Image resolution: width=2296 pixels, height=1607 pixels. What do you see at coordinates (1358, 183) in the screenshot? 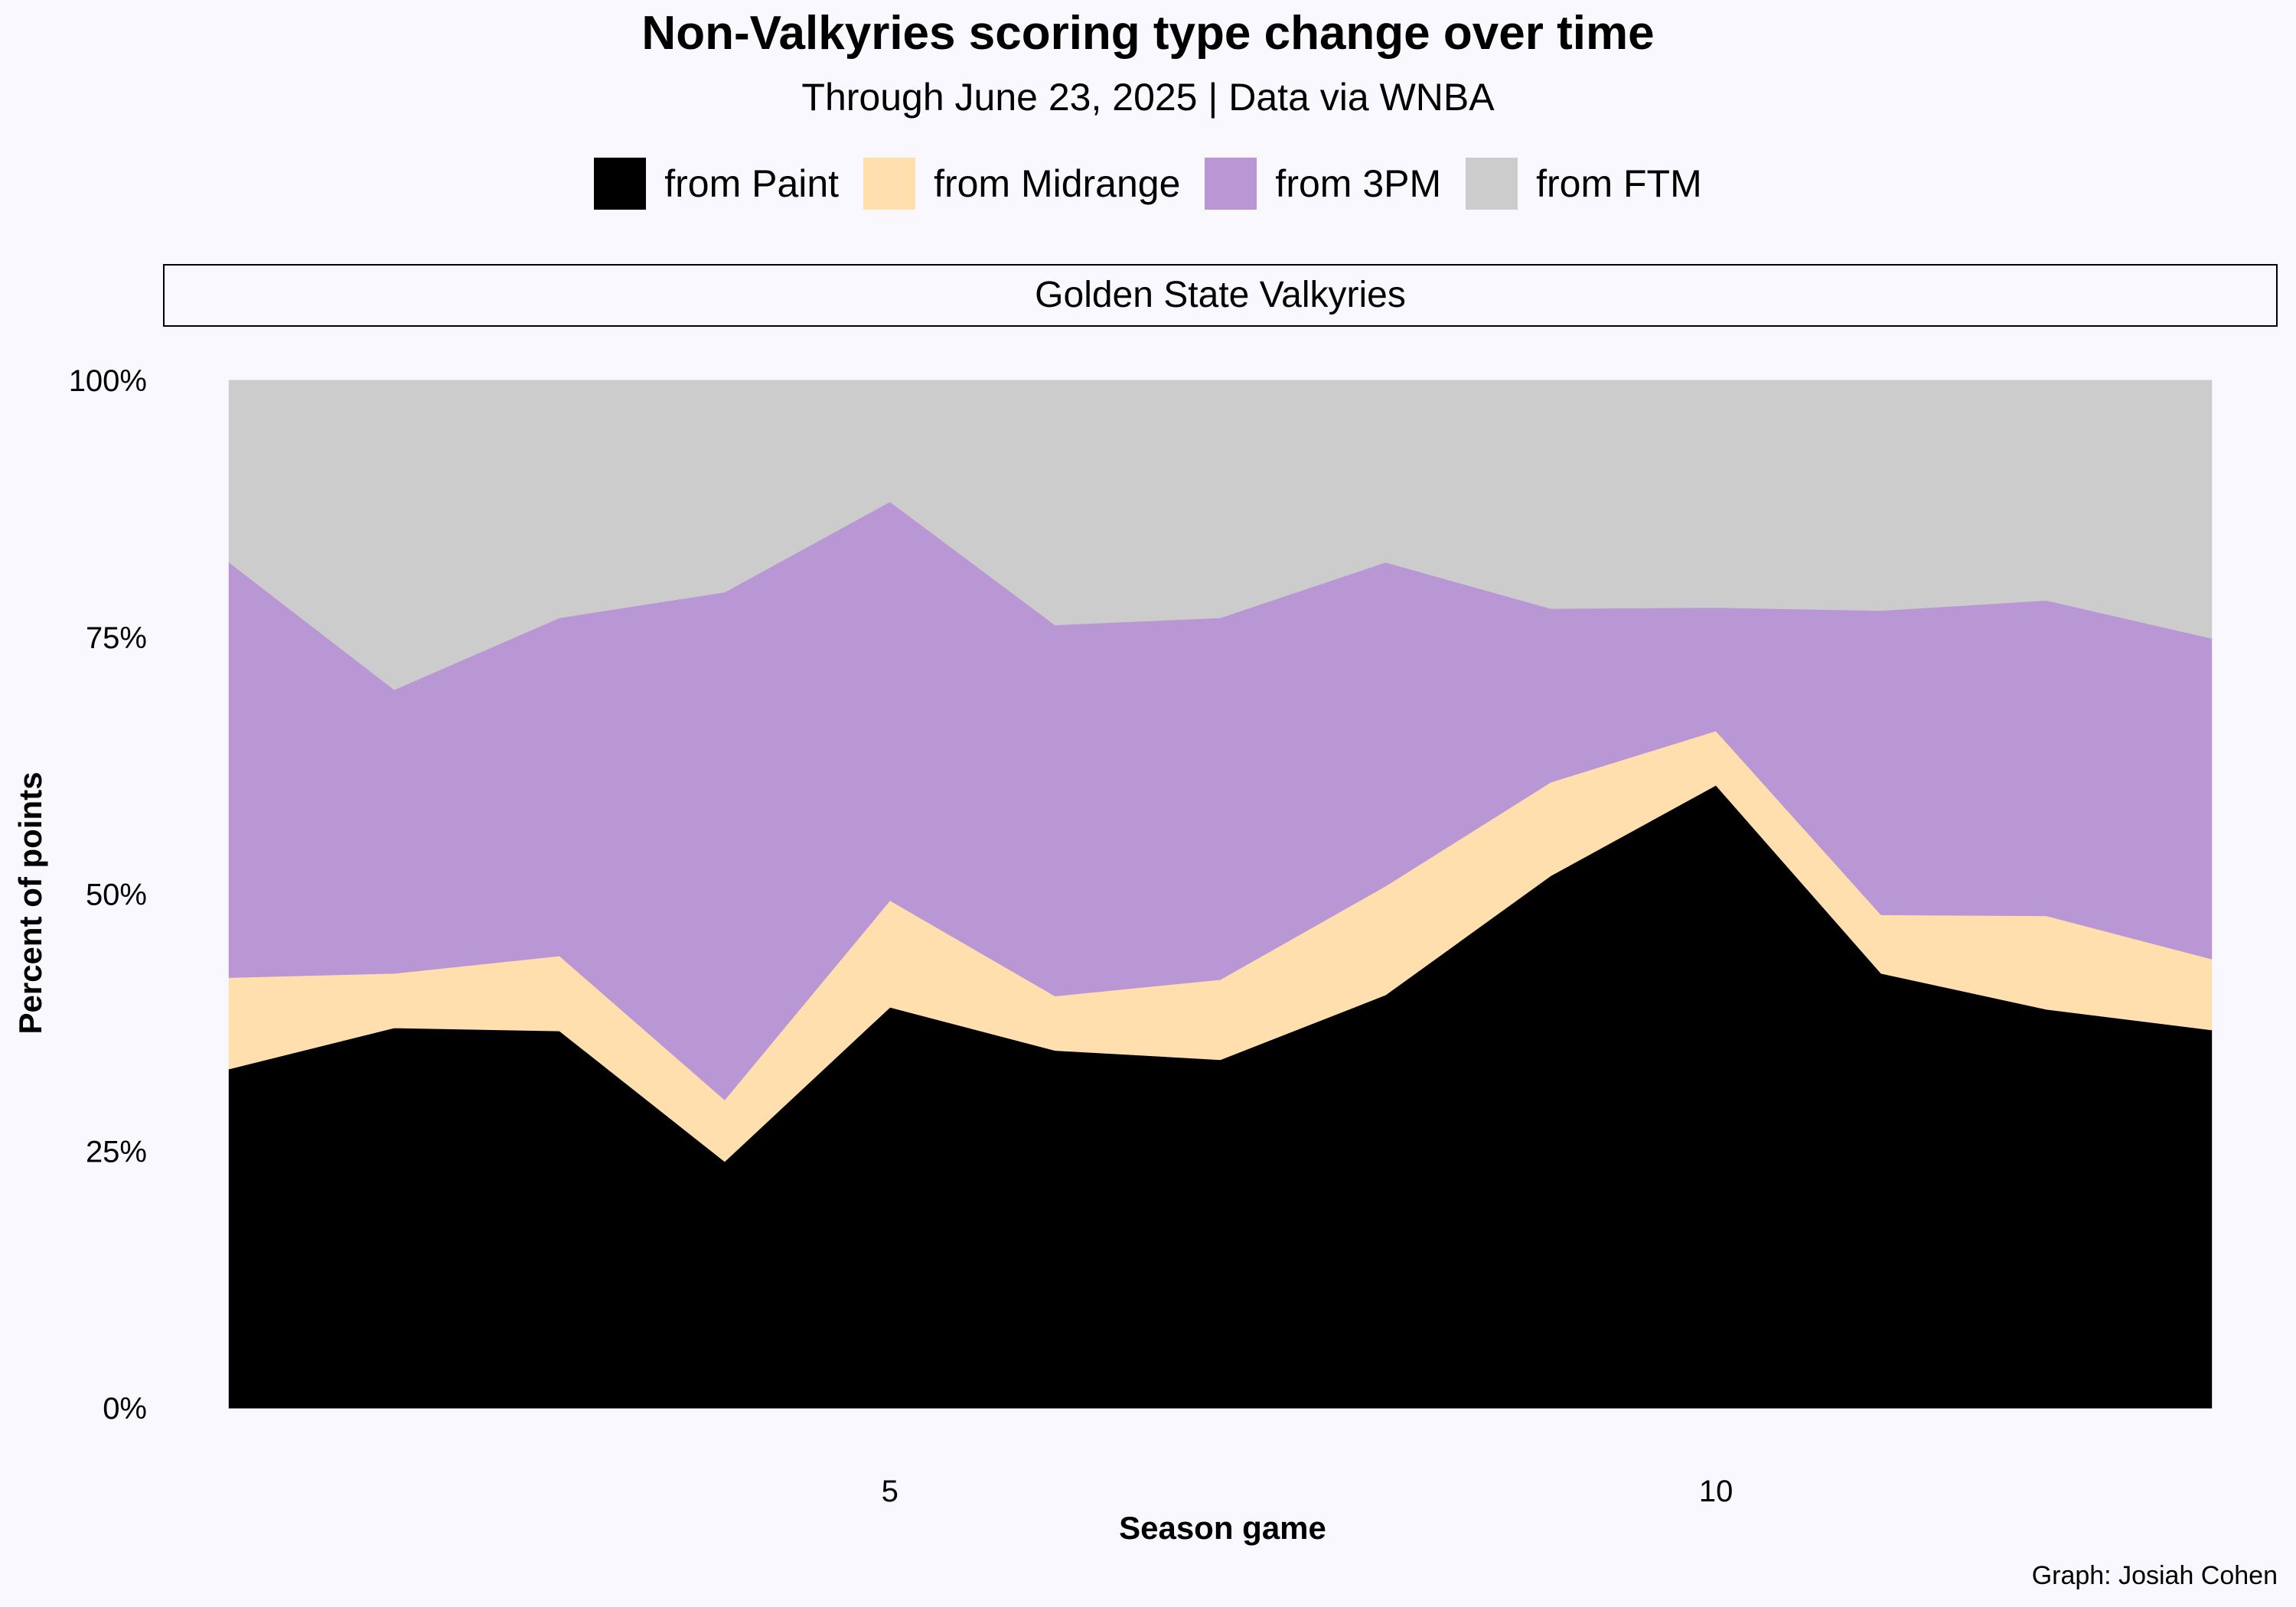
I see `legend-label-2: from 3PM` at bounding box center [1358, 183].